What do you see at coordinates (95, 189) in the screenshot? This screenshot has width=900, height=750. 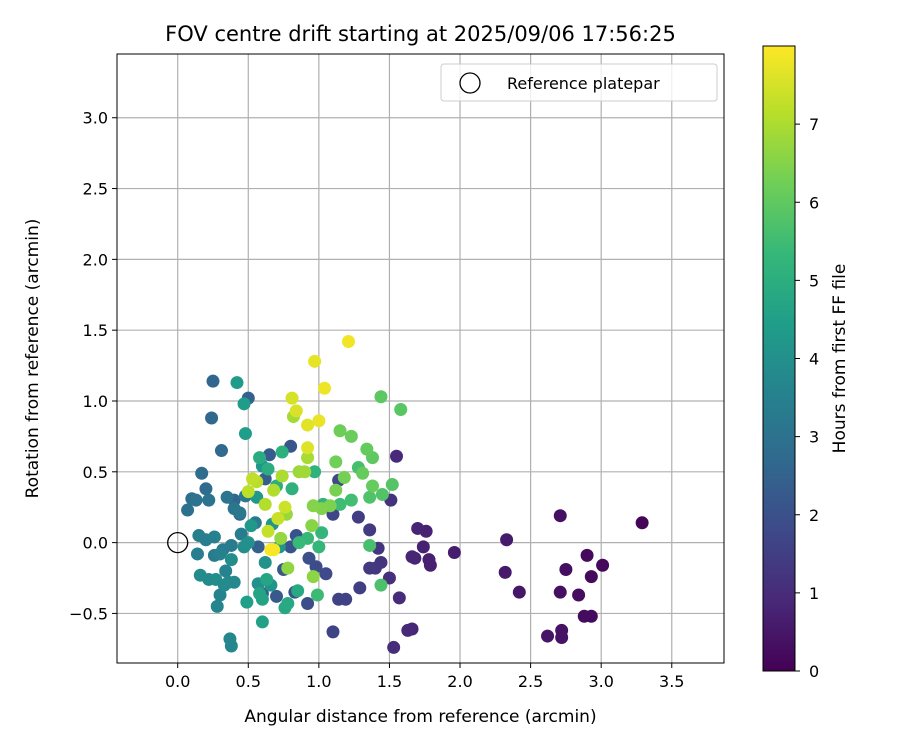 I see `y-tick-label: 2.5` at bounding box center [95, 189].